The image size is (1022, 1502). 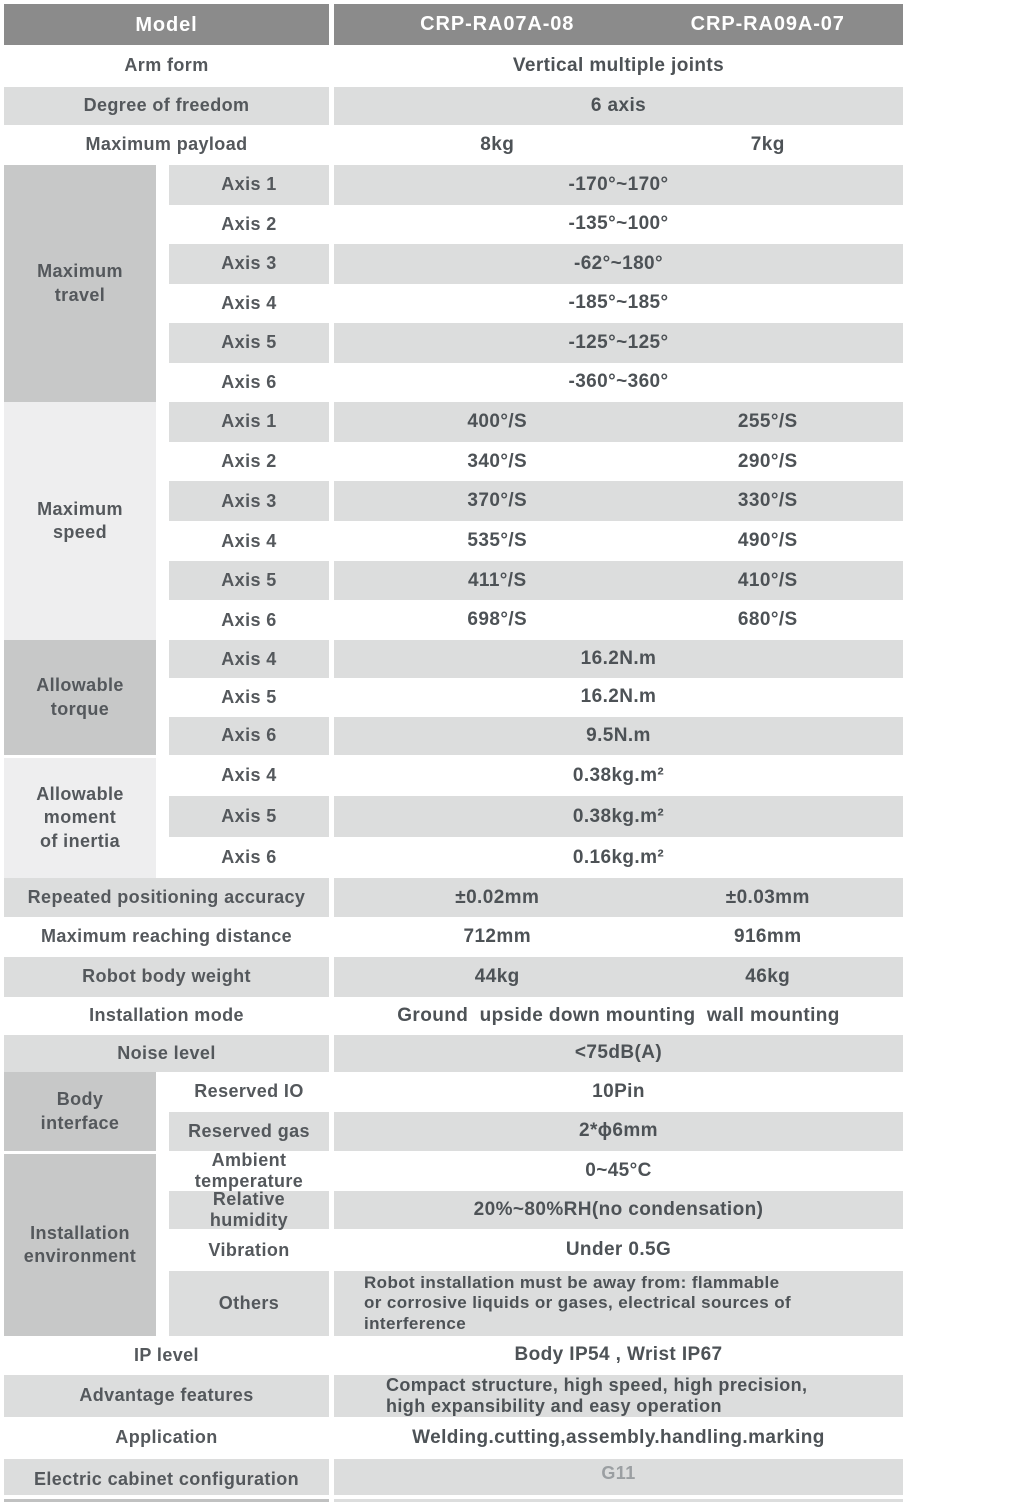 What do you see at coordinates (166, 24) in the screenshot?
I see `model-header-cell: Model` at bounding box center [166, 24].